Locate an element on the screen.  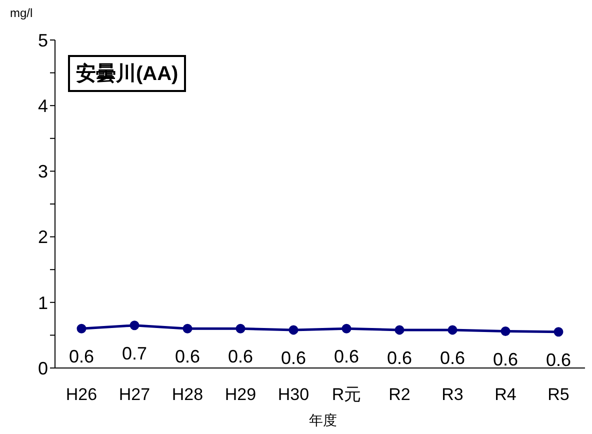
x-tick-label: H30 is located at coordinates (294, 394).